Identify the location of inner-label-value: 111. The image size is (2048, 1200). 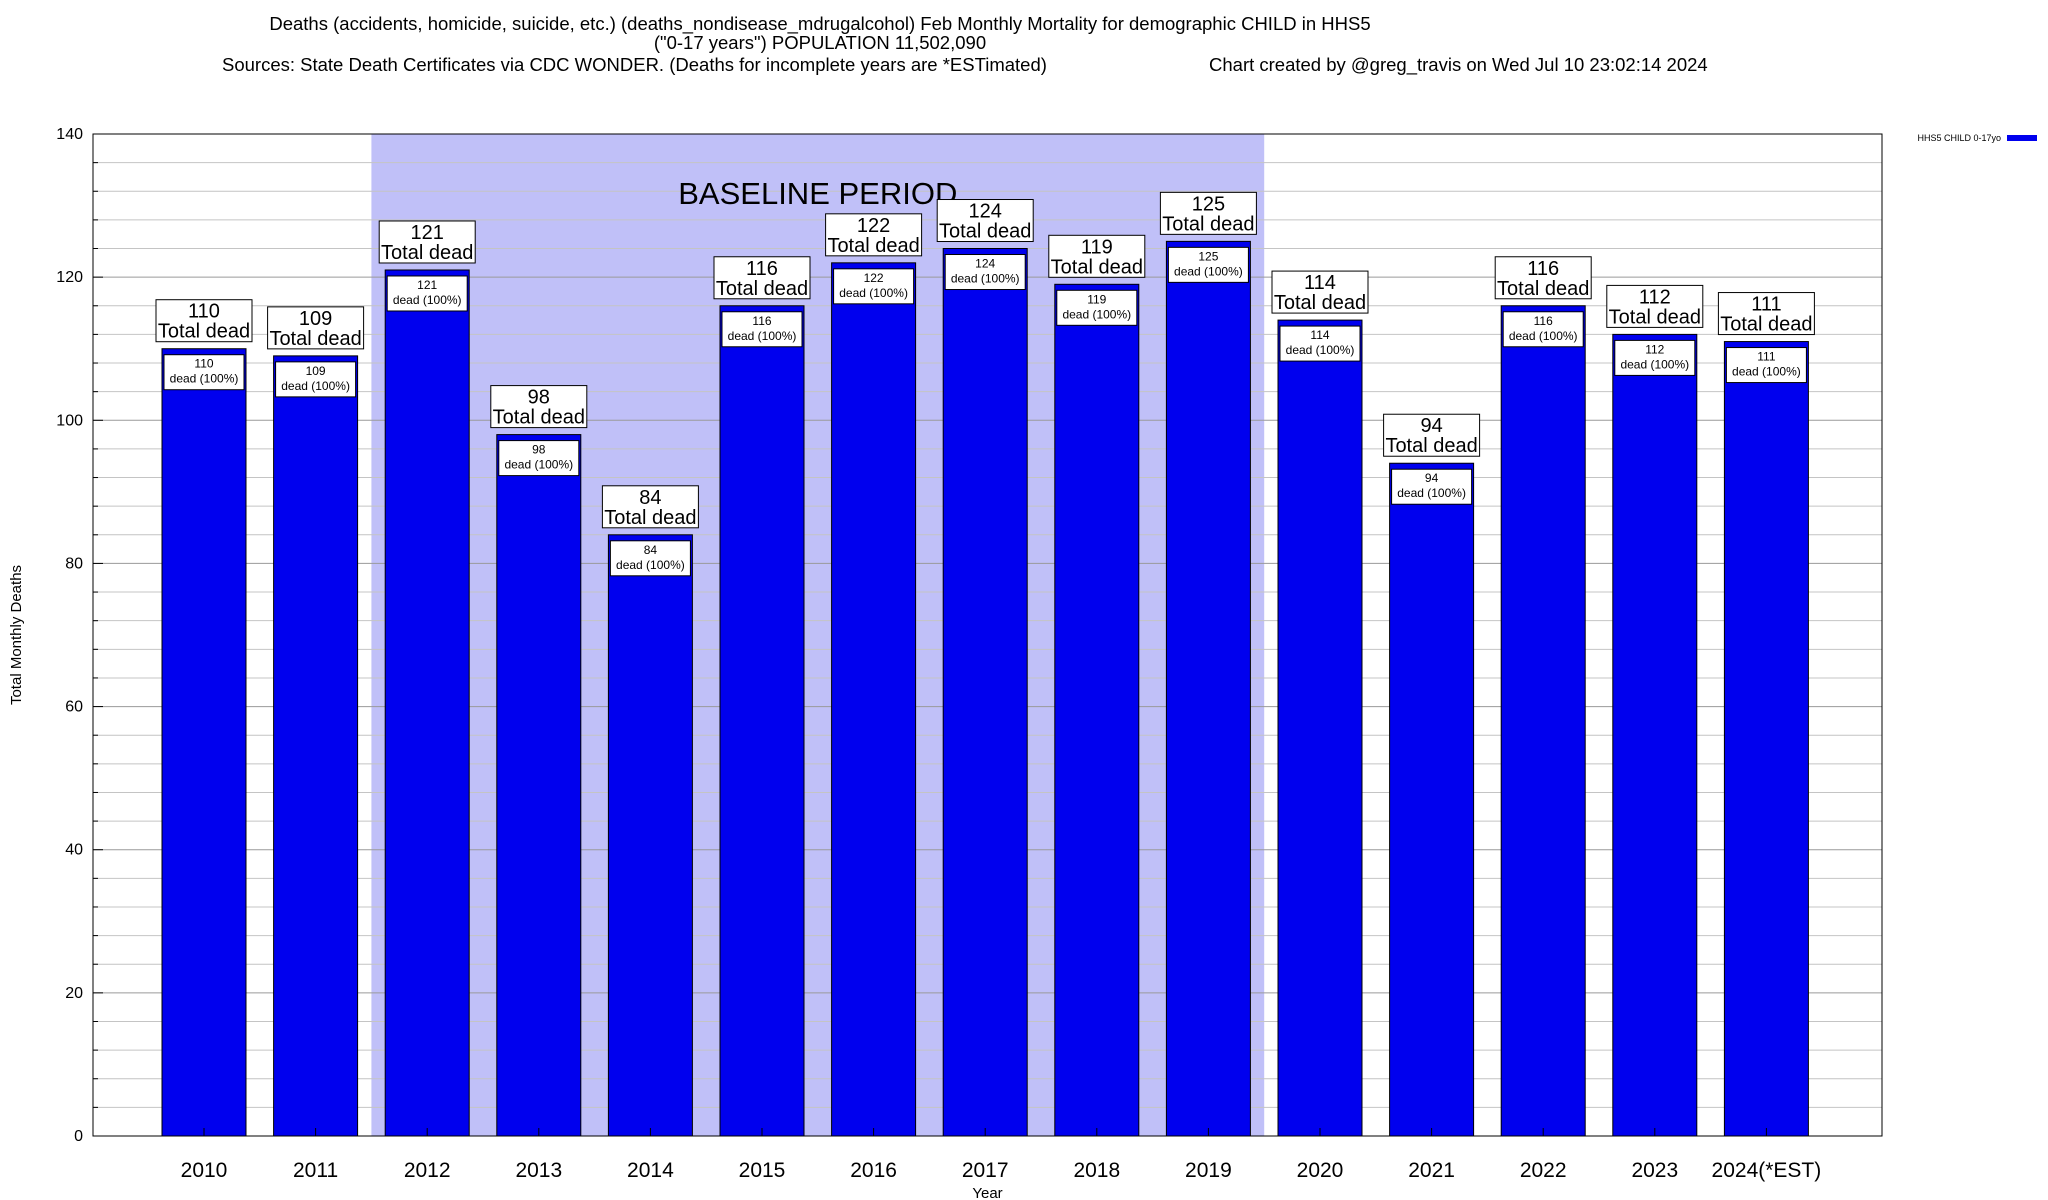
(1766, 357).